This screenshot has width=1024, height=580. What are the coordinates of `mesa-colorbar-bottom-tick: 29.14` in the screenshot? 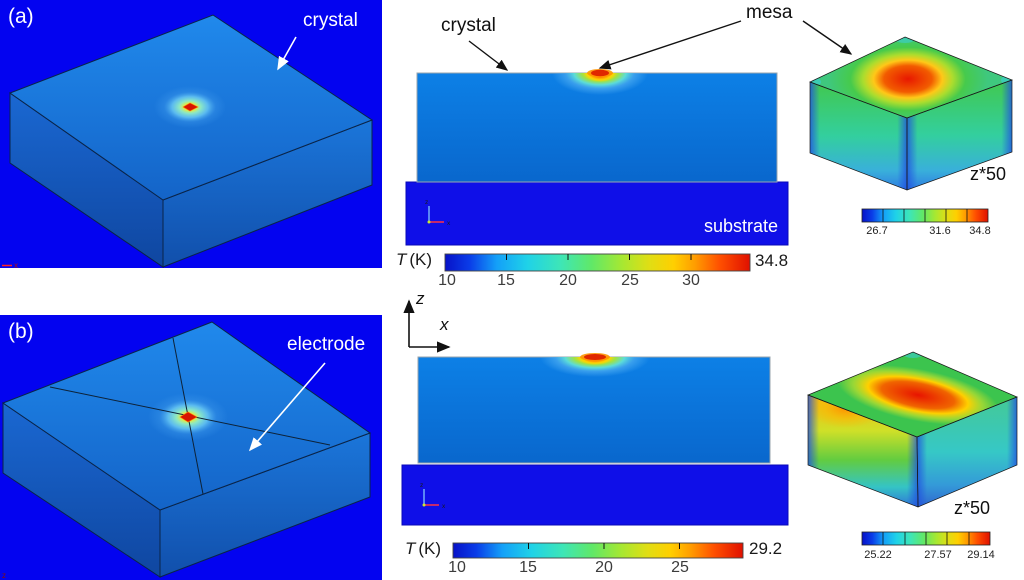 It's located at (981, 555).